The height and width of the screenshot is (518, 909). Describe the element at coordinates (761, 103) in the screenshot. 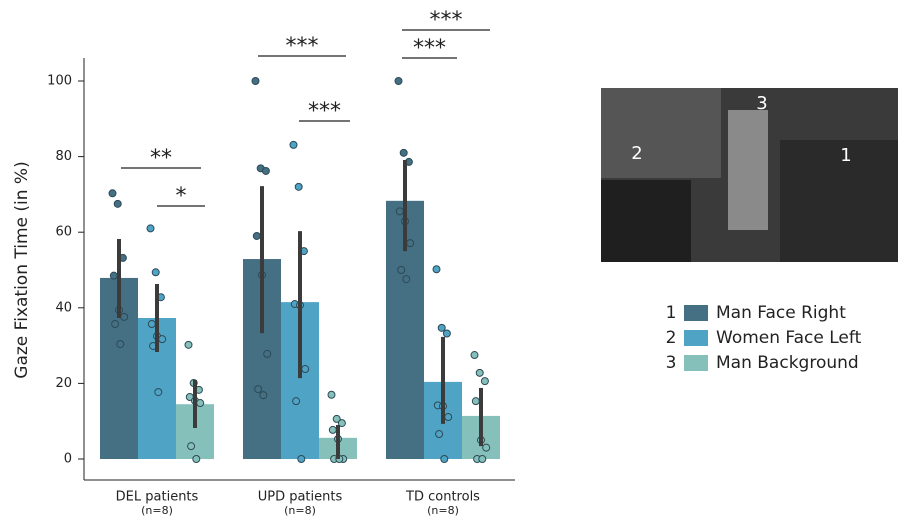

I see `image-label: 3` at that location.